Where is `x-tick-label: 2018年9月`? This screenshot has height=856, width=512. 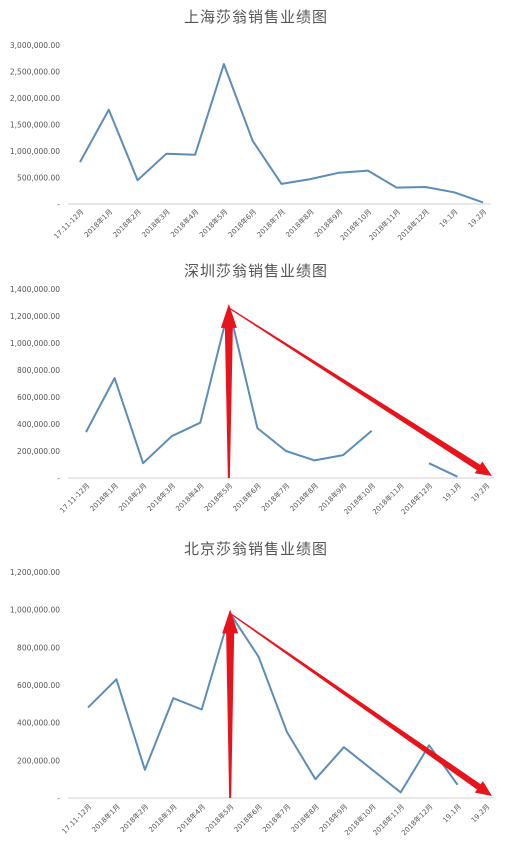 x-tick-label: 2018年9月 is located at coordinates (328, 223).